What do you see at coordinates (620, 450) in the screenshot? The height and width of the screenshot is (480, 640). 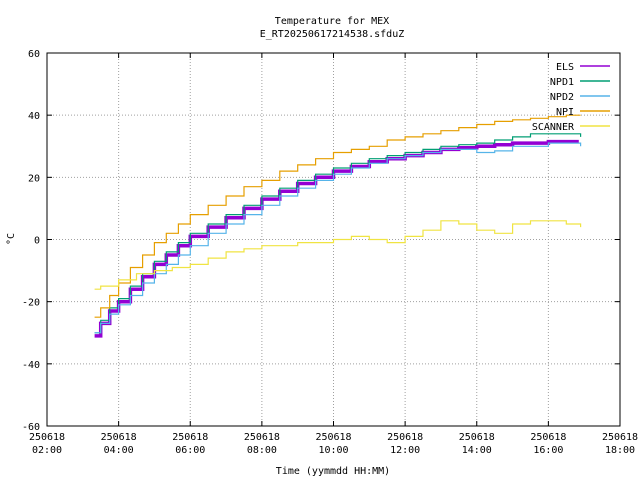 I see `x-tick-label-time: 18:00` at bounding box center [620, 450].